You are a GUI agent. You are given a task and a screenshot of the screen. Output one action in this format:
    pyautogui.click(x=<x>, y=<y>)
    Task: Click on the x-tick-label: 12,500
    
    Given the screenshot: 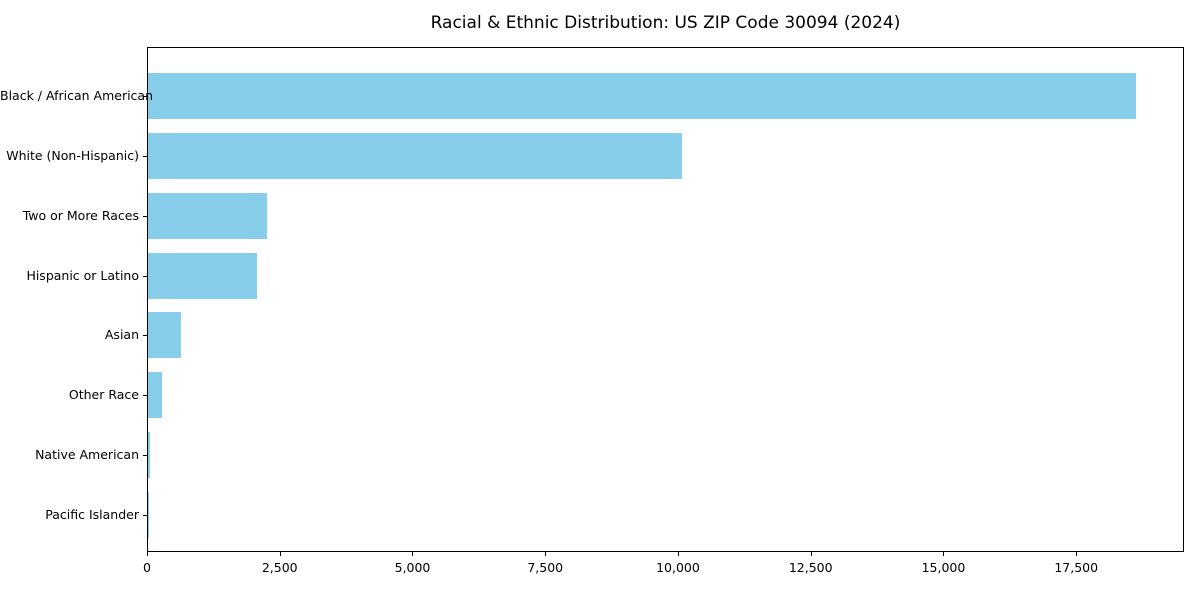 What is the action you would take?
    pyautogui.click(x=810, y=567)
    